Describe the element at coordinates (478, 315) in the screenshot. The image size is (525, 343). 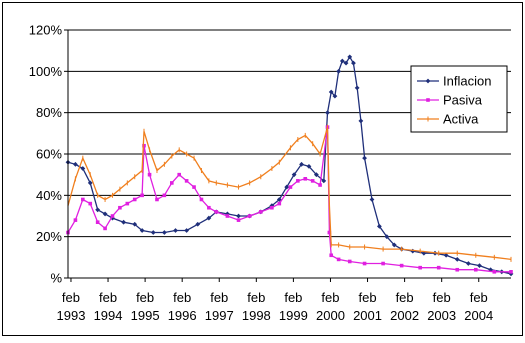
I see `x-tick-label-year: 2004` at that location.